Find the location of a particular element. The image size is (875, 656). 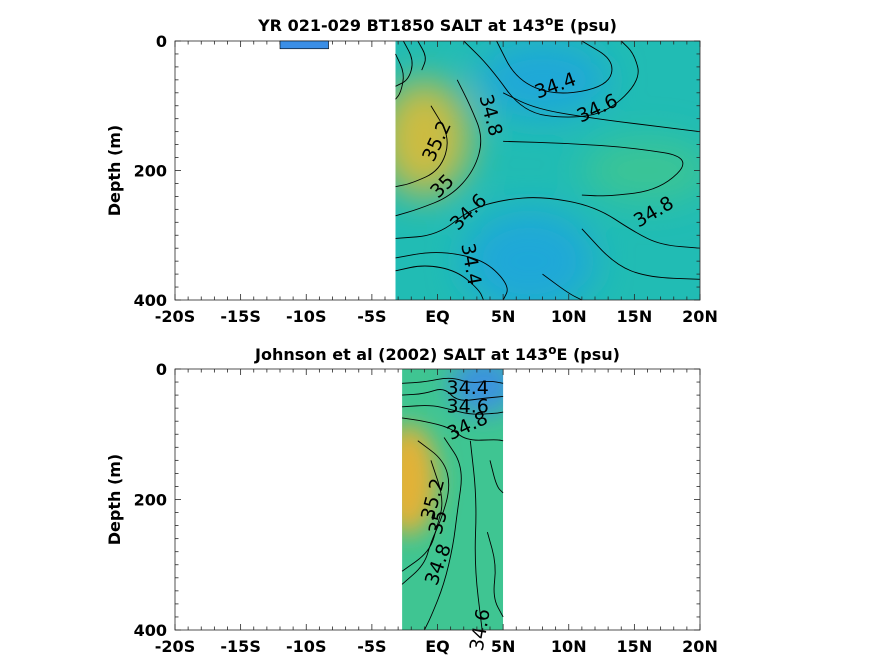

contour-label: 34.6 is located at coordinates (468, 406).